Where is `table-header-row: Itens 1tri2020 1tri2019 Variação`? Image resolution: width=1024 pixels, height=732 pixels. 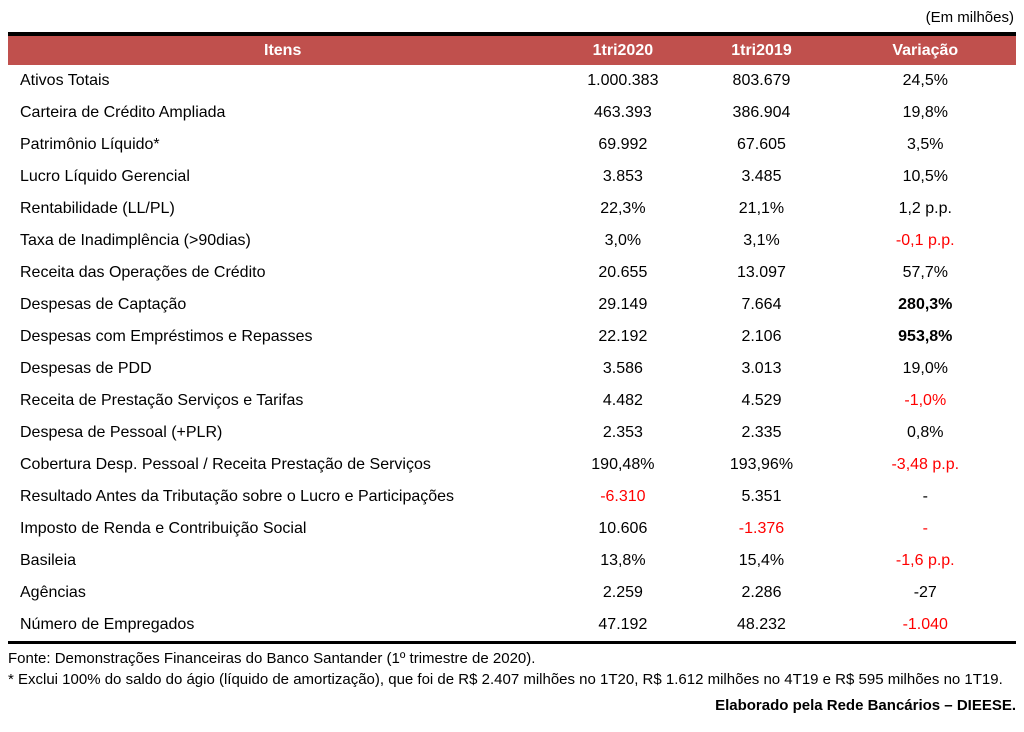
table-header-row: Itens 1tri2020 1tri2019 Variação is located at coordinates (512, 49).